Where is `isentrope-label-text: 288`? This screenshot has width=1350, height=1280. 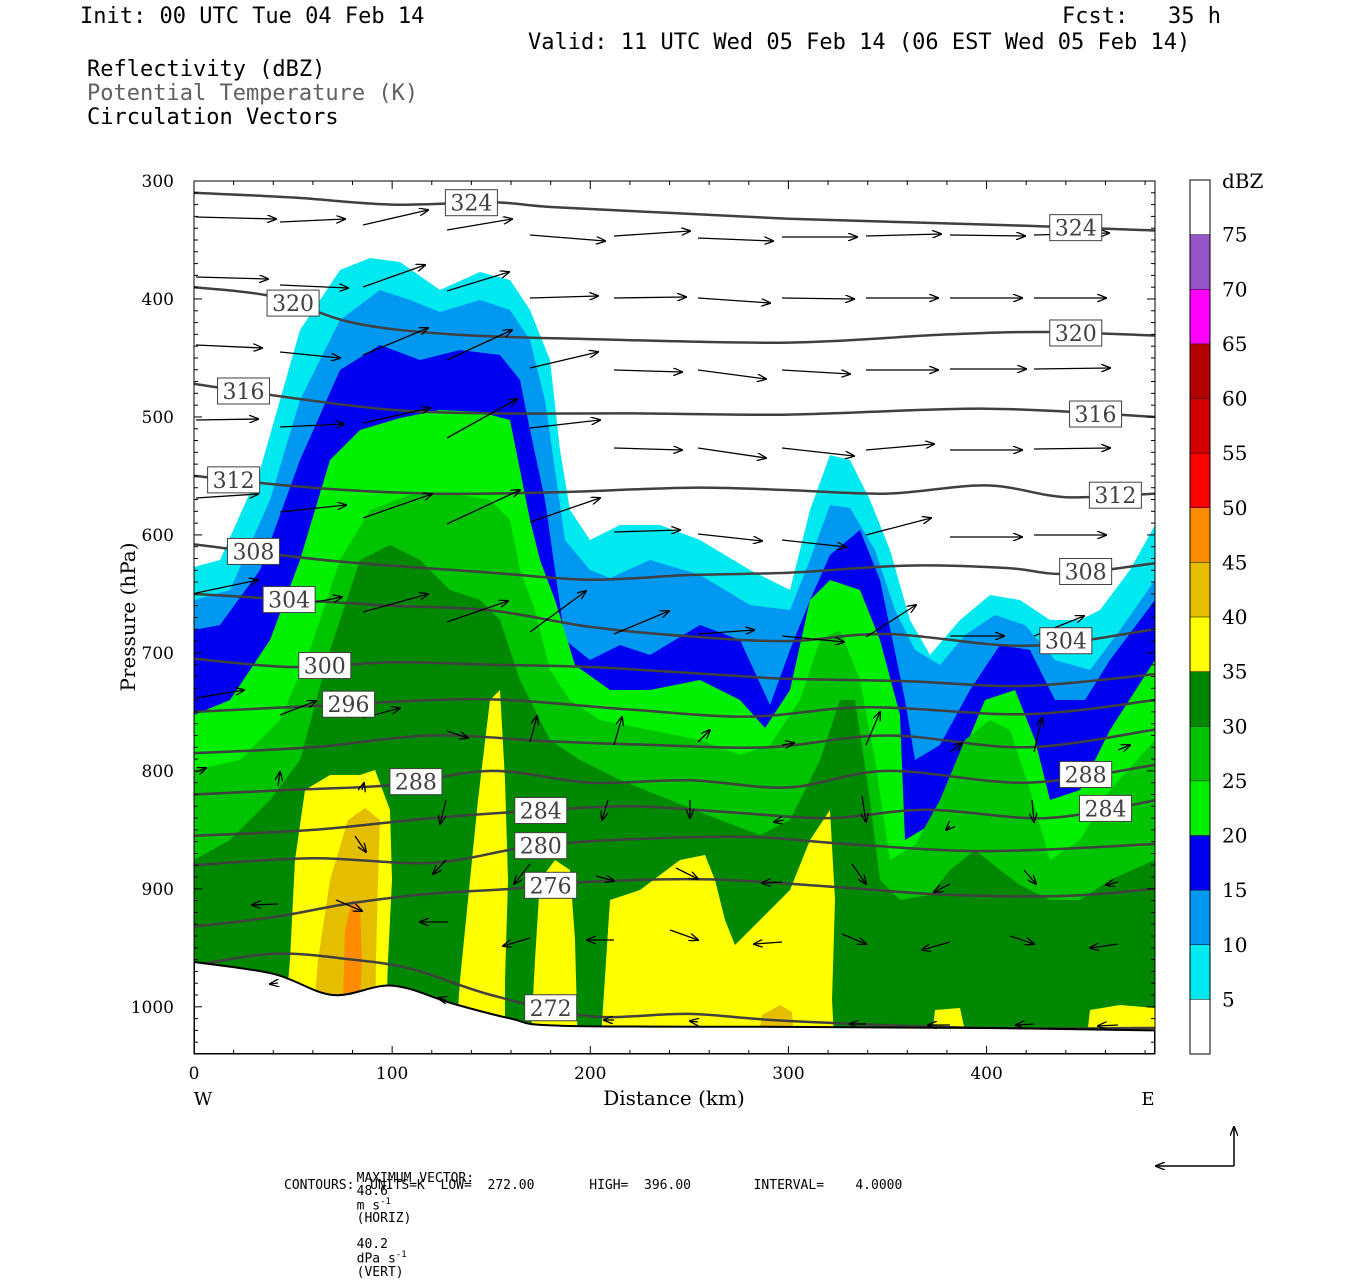
isentrope-label-text: 288 is located at coordinates (416, 783).